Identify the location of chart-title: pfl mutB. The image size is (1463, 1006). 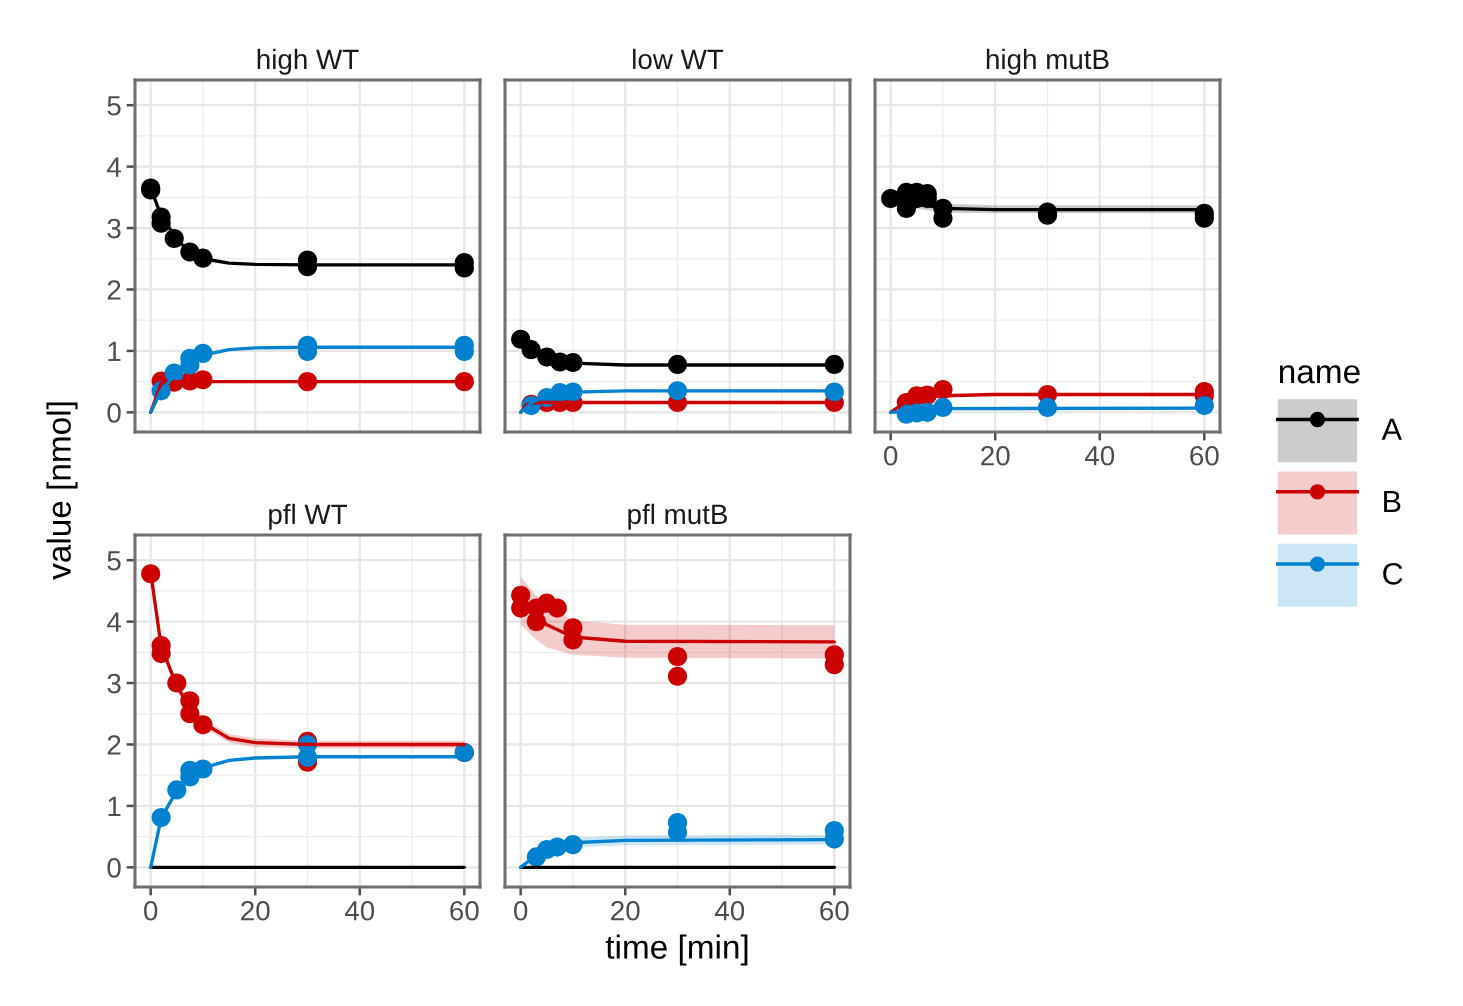
(677, 516).